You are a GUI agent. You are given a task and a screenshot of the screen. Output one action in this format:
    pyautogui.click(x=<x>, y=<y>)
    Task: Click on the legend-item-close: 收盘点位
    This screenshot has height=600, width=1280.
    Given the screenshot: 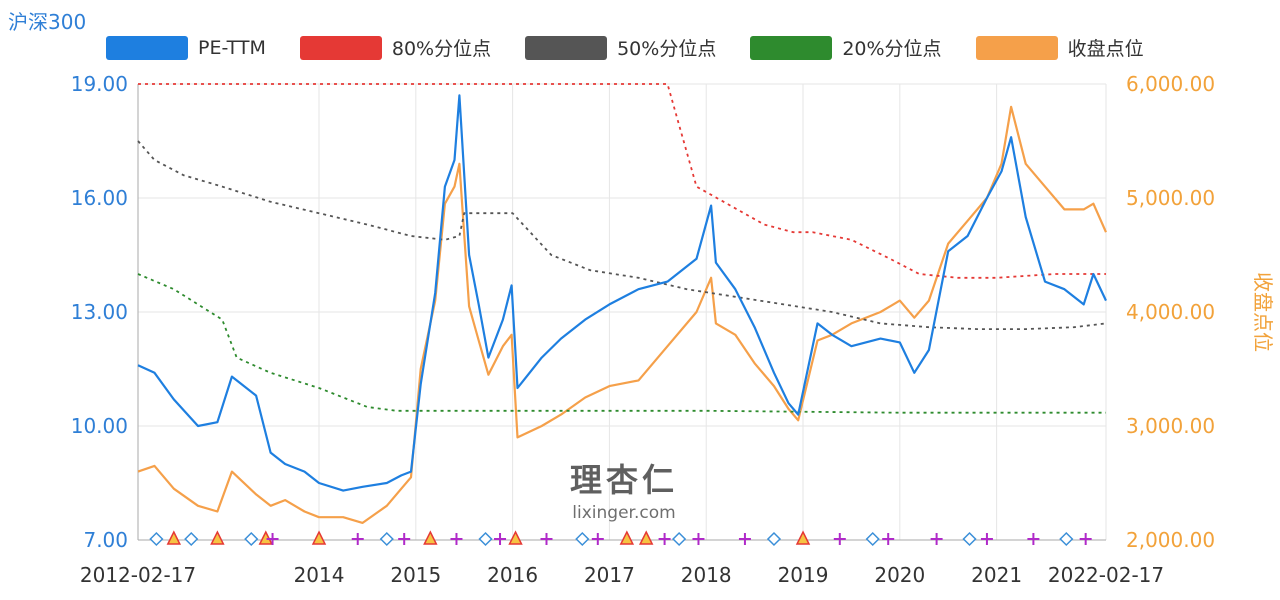 What is the action you would take?
    pyautogui.click(x=1059, y=47)
    